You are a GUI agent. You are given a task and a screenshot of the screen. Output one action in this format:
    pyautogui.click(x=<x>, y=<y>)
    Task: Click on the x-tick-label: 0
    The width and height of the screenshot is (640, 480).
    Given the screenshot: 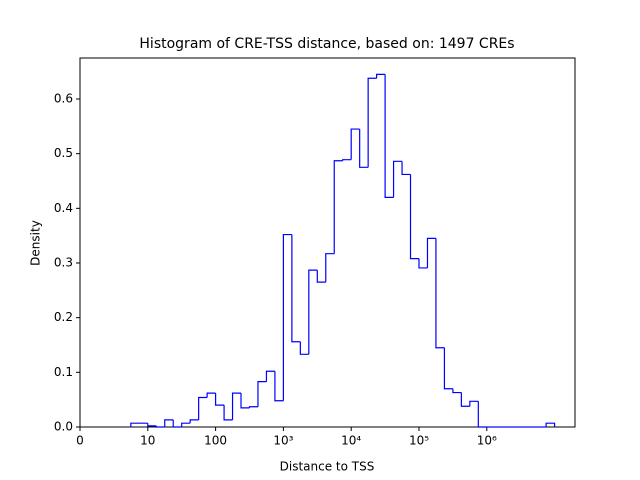 What is the action you would take?
    pyautogui.click(x=80, y=441)
    